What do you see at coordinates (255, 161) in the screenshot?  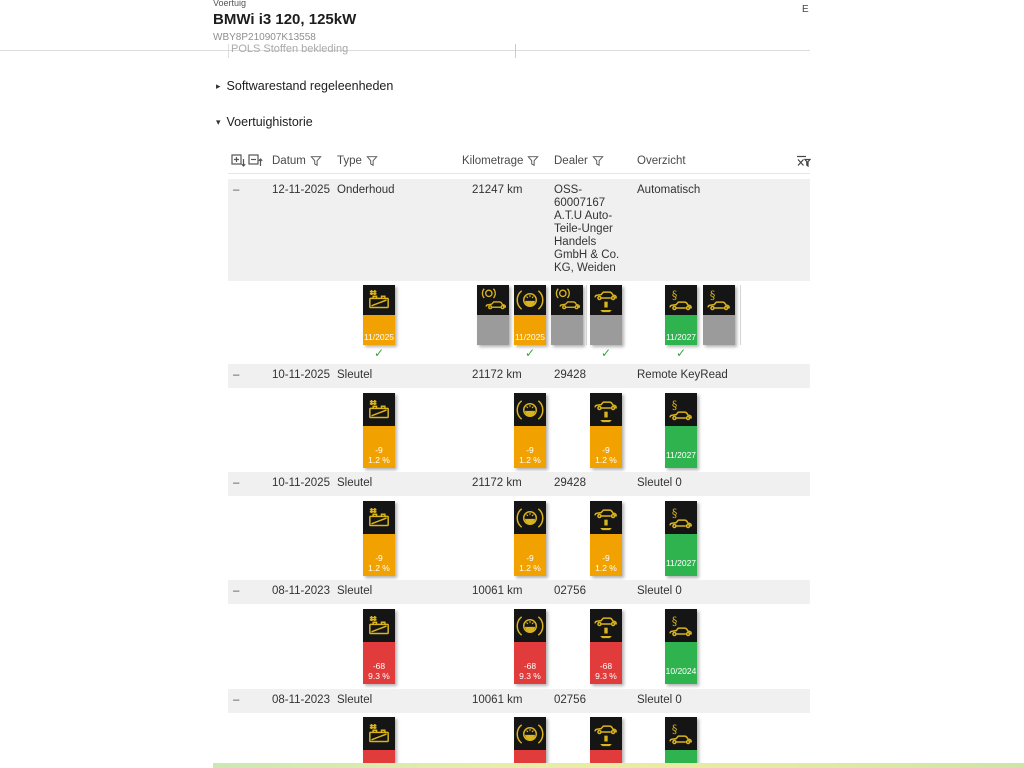 I see `collapse-all-icon` at bounding box center [255, 161].